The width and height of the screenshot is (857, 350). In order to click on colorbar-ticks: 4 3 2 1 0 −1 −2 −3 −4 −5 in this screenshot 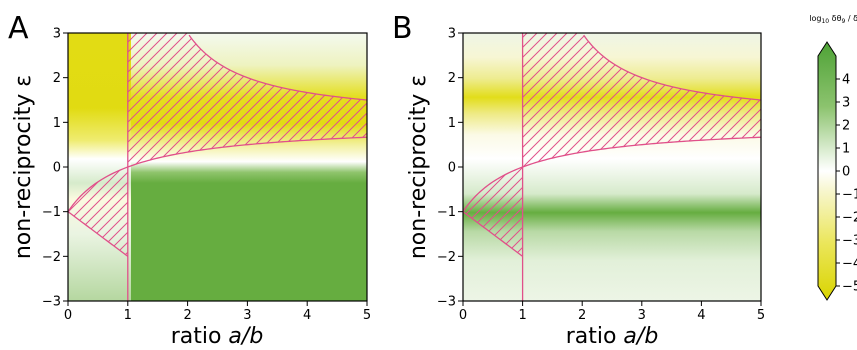, I will do `click(846, 184)`.